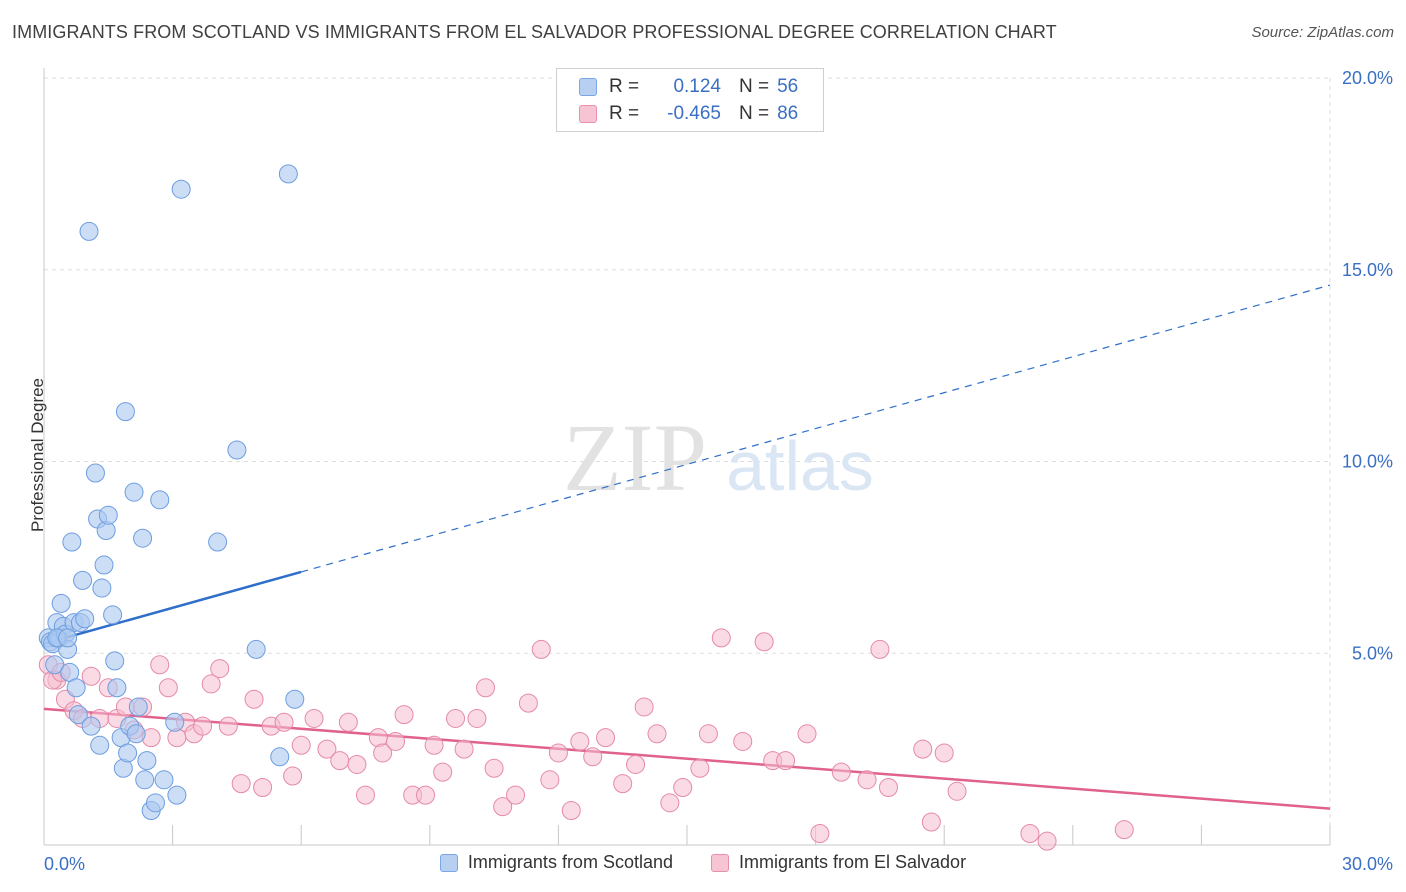  Describe the element at coordinates (1367, 270) in the screenshot. I see `y-tick-label: 15.0%` at that location.